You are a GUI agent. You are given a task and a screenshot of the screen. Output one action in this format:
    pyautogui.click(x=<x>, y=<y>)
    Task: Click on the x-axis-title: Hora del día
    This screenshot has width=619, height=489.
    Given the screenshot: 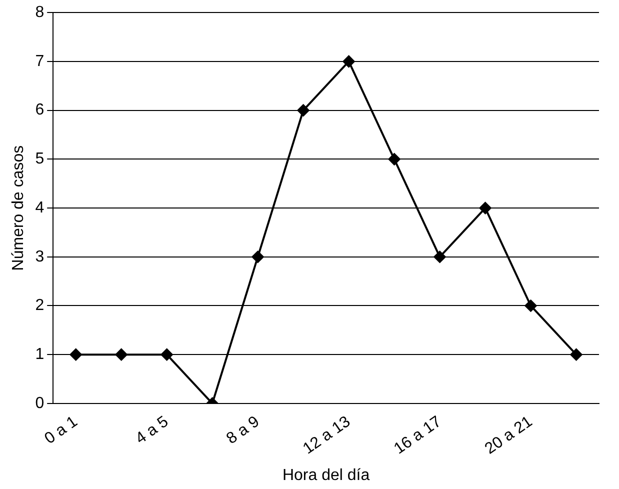 What is the action you would take?
    pyautogui.click(x=326, y=475)
    